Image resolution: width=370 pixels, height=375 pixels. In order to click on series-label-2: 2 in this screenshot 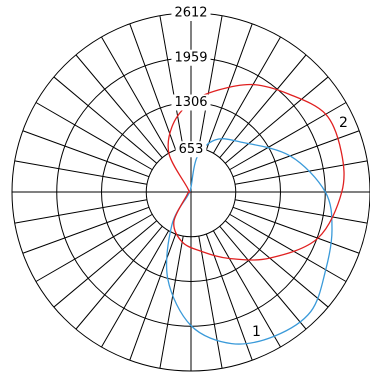, I will do `click(343, 123)`.